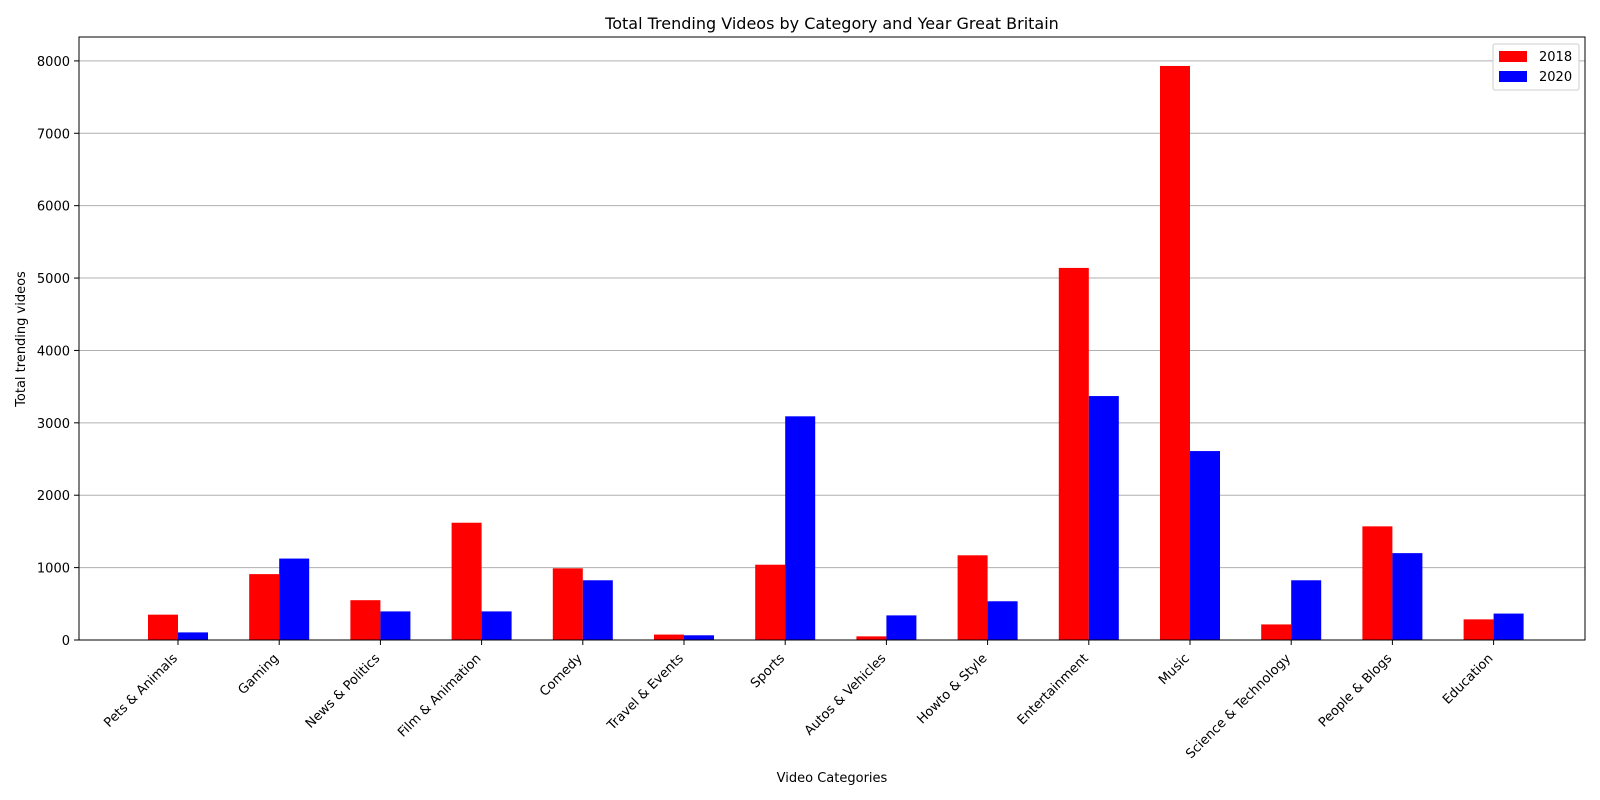 This screenshot has height=800, width=1600. Describe the element at coordinates (645, 692) in the screenshot. I see `x-tick-label: Travel & Events` at that location.